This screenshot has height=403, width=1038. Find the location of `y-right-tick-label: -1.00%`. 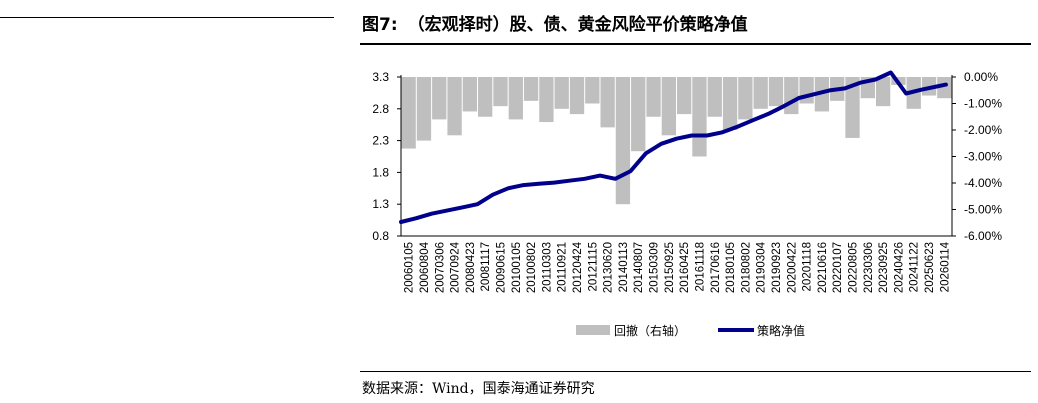

y-right-tick-label: -1.00% is located at coordinates (983, 104).